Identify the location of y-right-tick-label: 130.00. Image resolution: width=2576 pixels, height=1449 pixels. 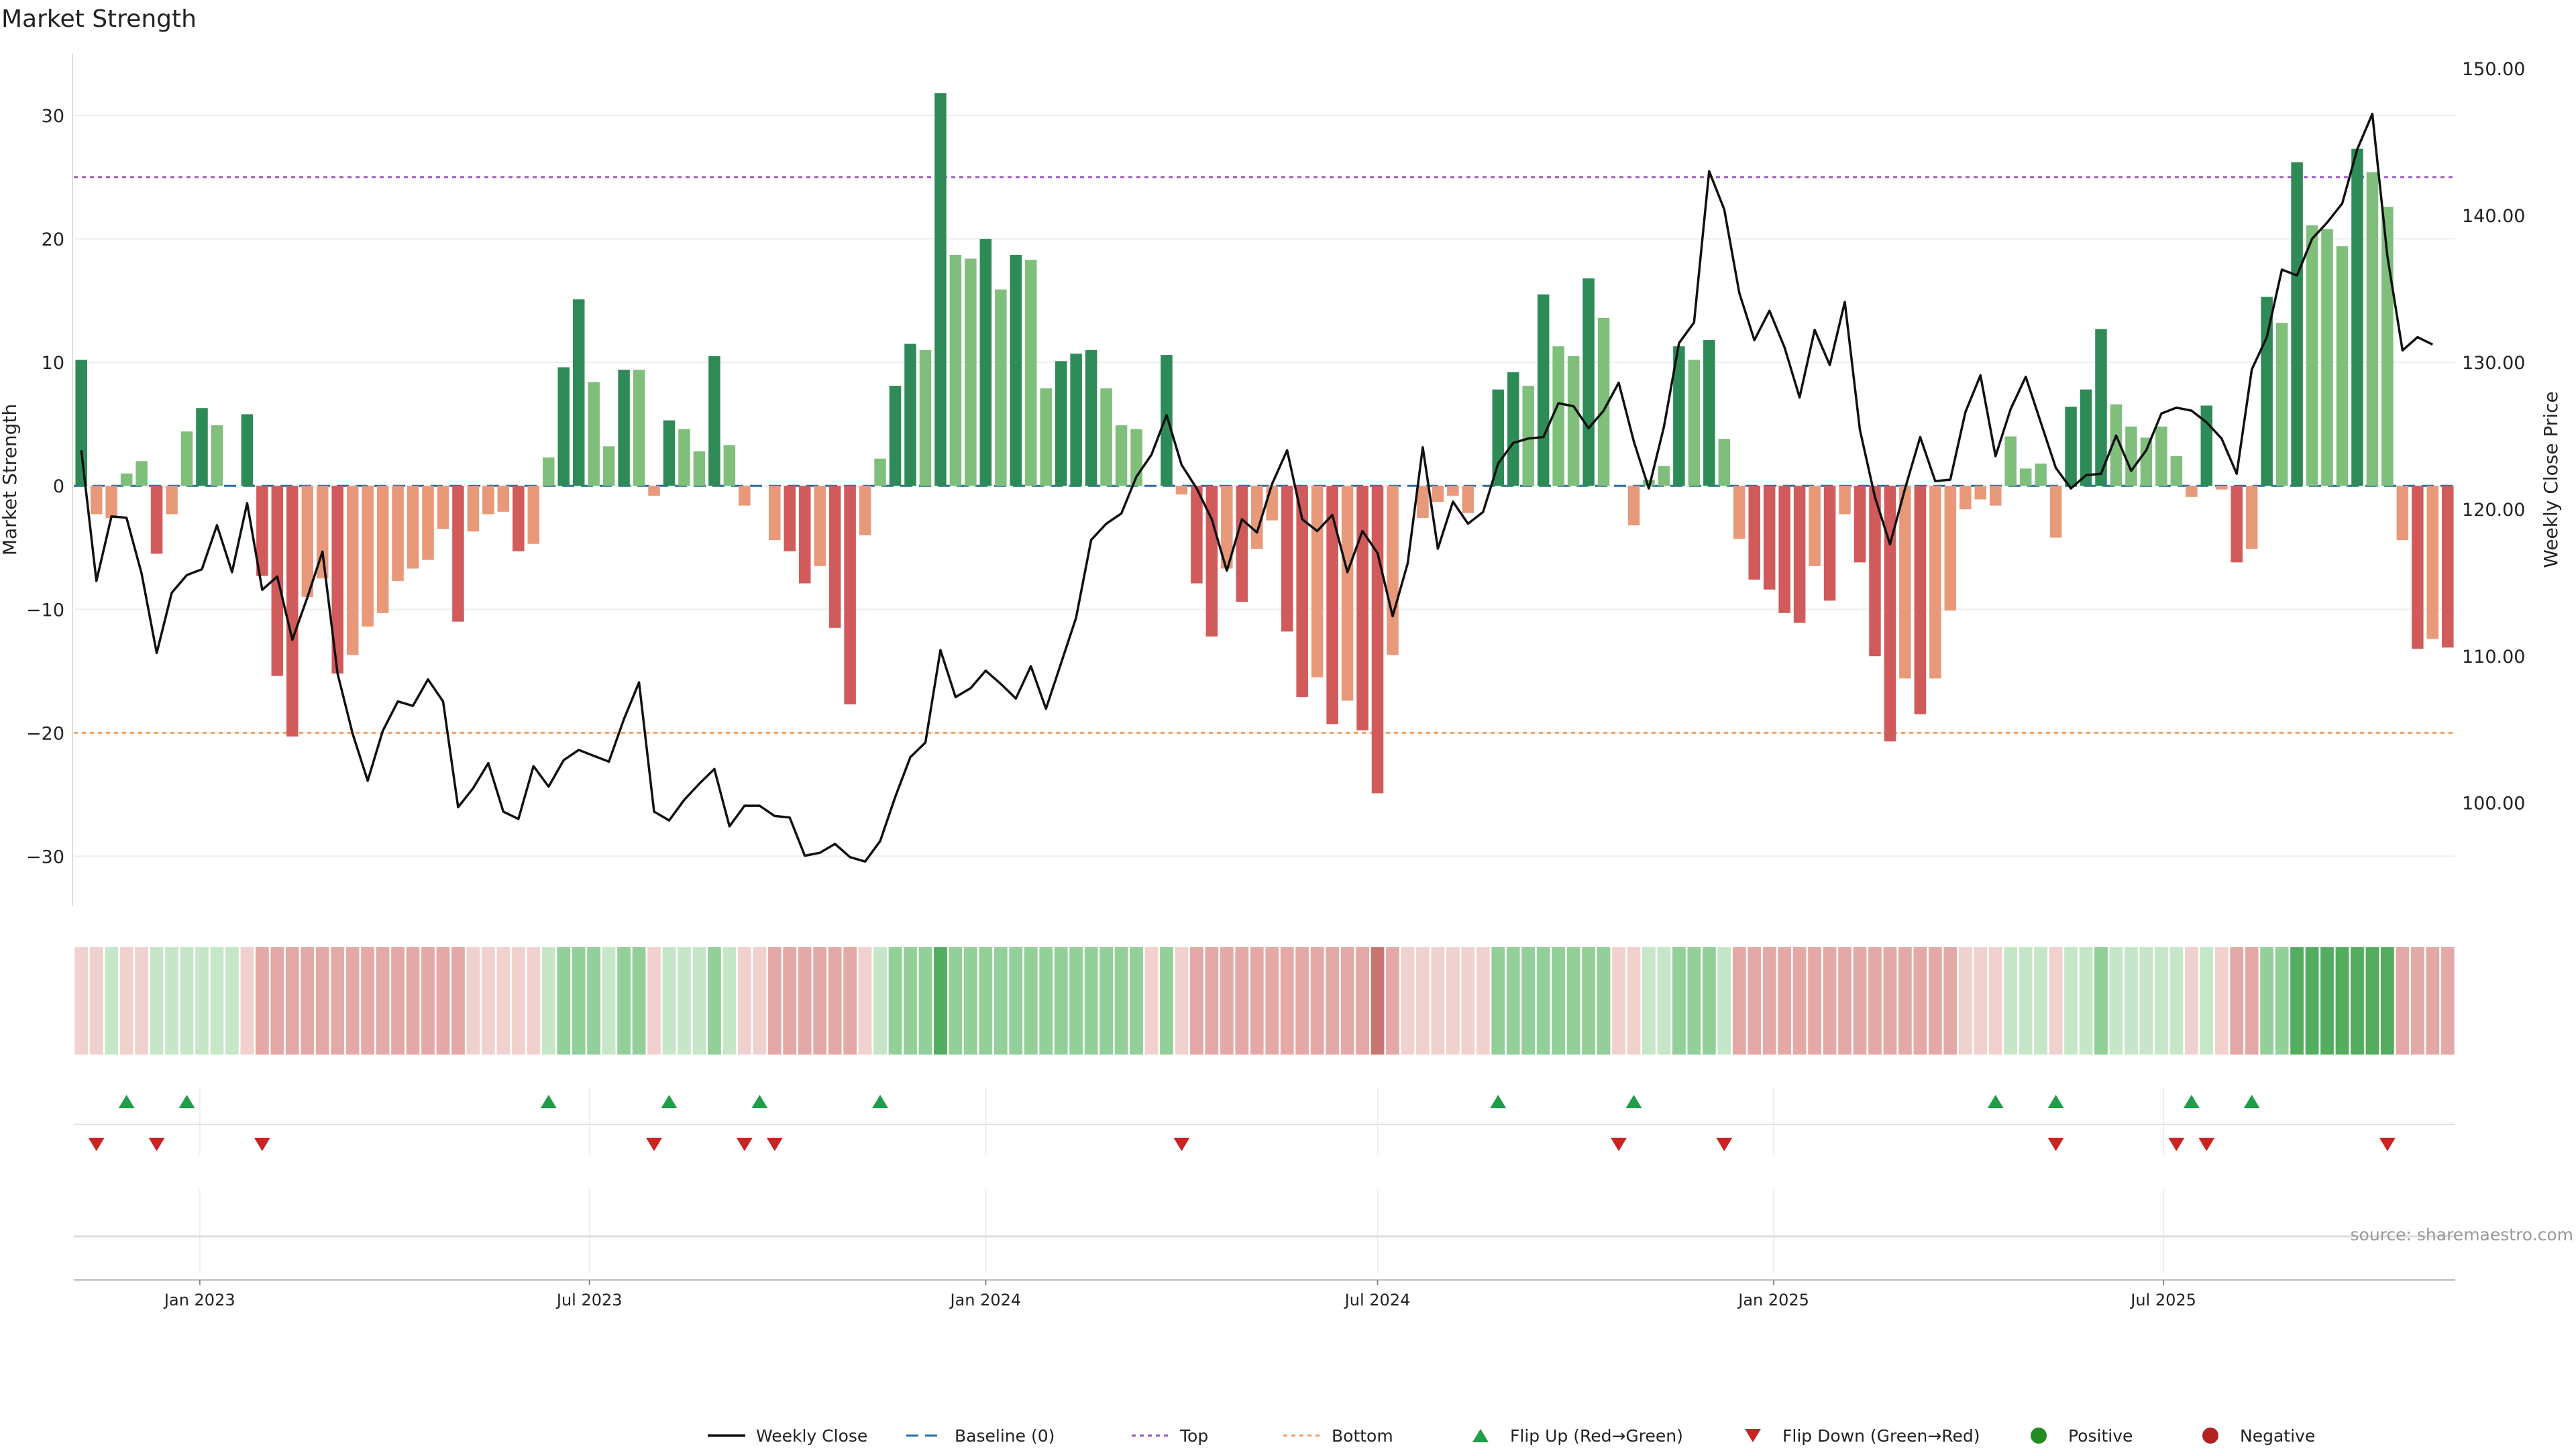
(2493, 363).